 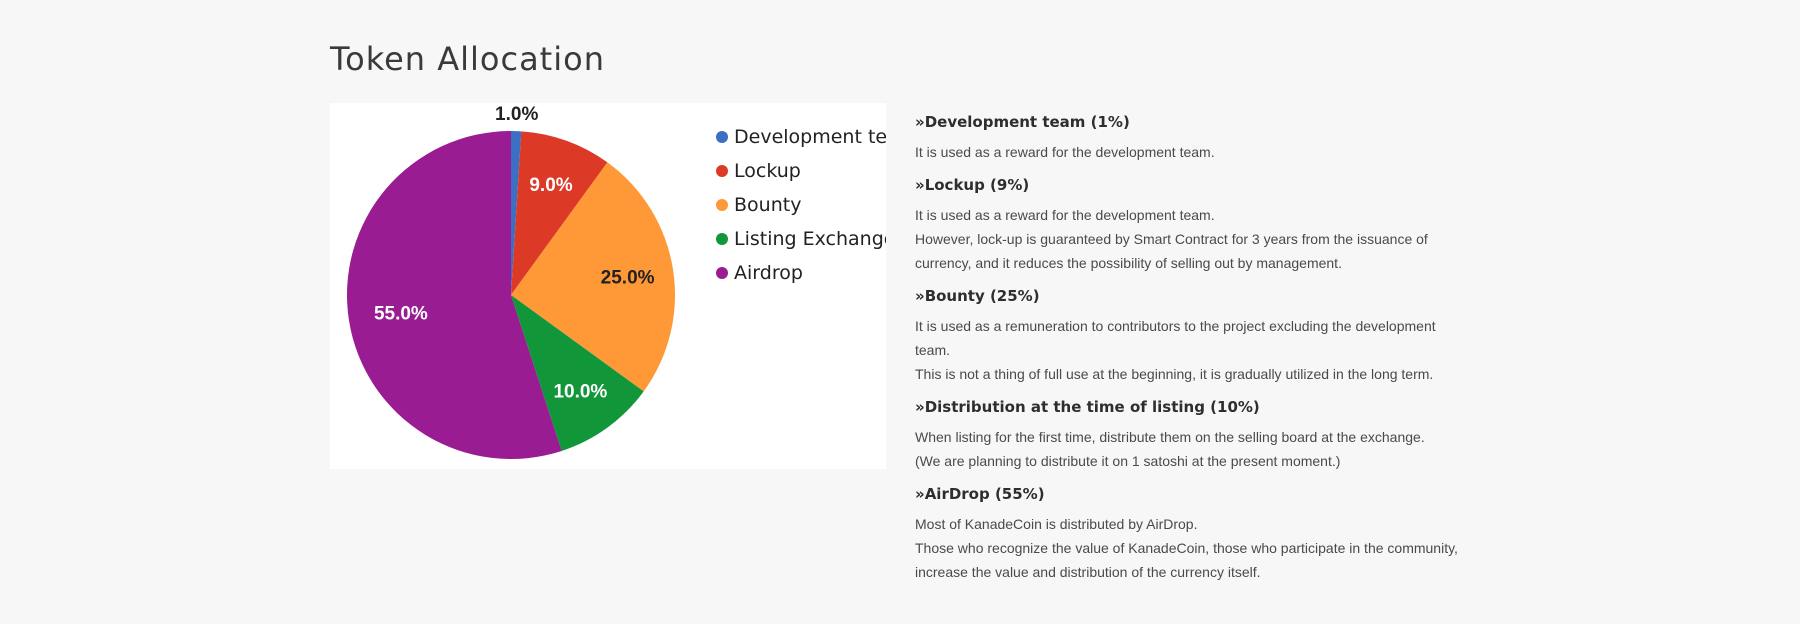 I want to click on legend-label-listing-exchange: Listing Exchange, so click(x=810, y=239).